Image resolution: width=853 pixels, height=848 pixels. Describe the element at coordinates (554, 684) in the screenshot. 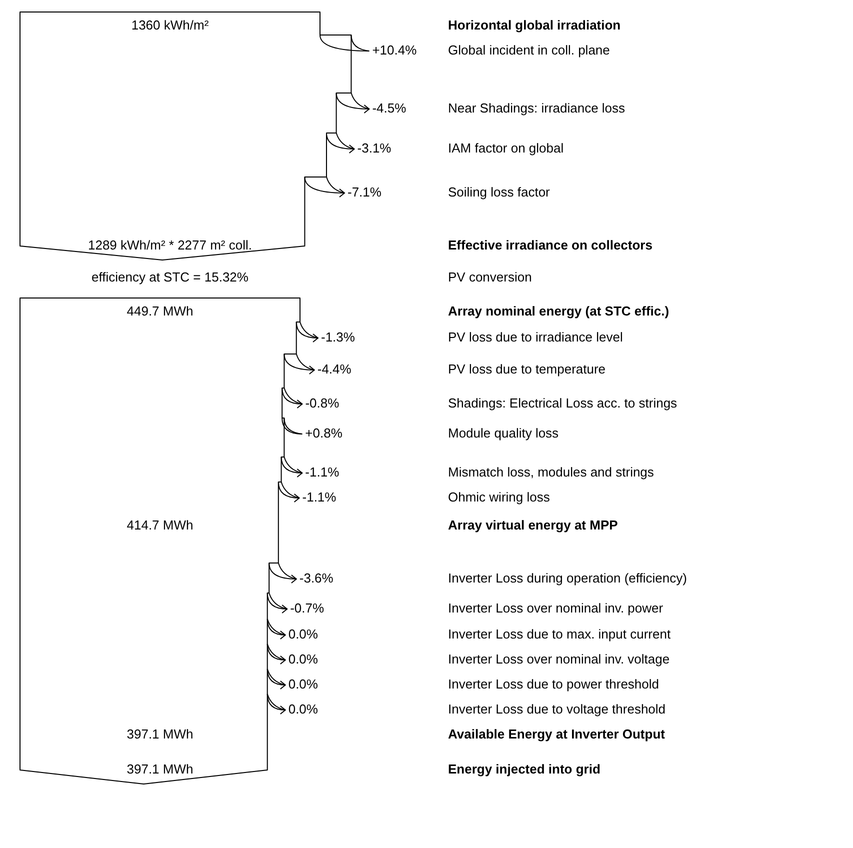

I see `category-label: Inverter Loss due to power threshold` at that location.